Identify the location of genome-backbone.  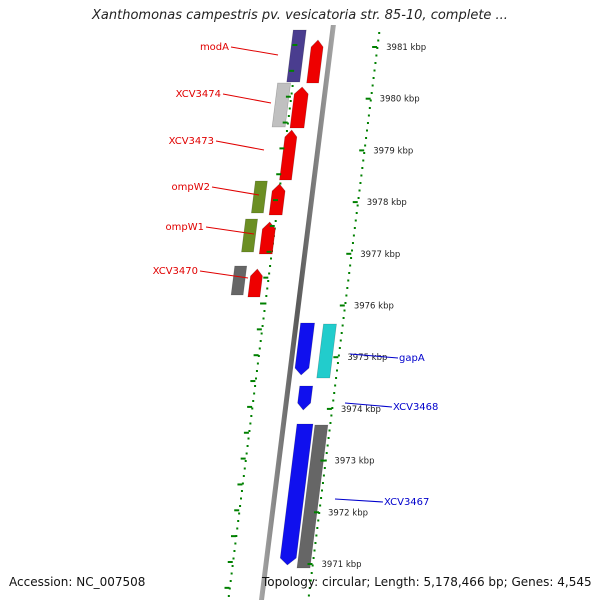
(297, 312).